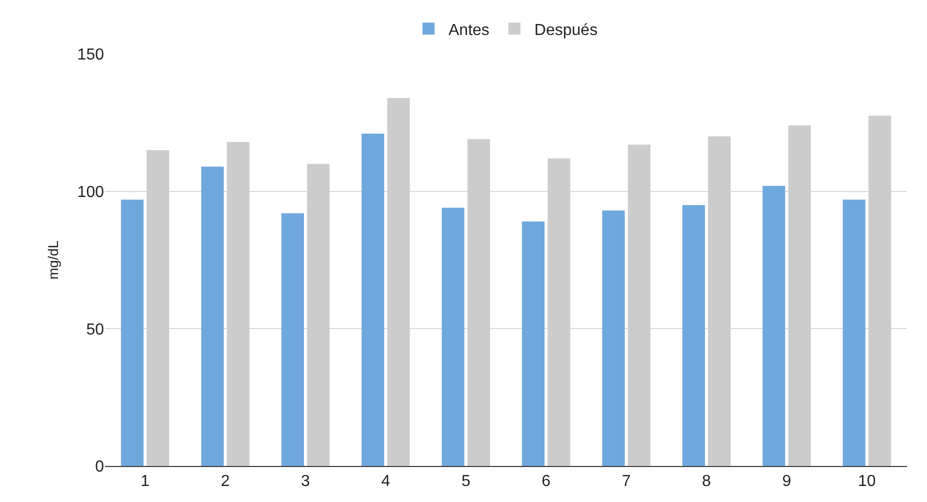 The image size is (927, 502). What do you see at coordinates (90, 55) in the screenshot?
I see `y-tick-label: 150` at bounding box center [90, 55].